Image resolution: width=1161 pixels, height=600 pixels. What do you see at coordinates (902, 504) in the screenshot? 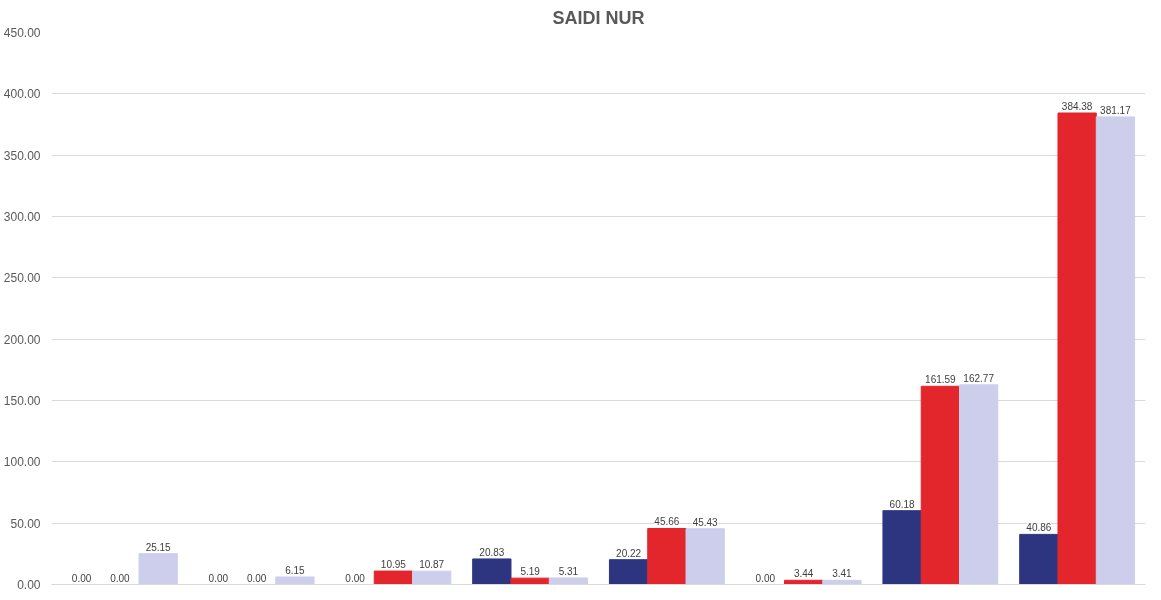
I see `data-label: 60.18` at bounding box center [902, 504].